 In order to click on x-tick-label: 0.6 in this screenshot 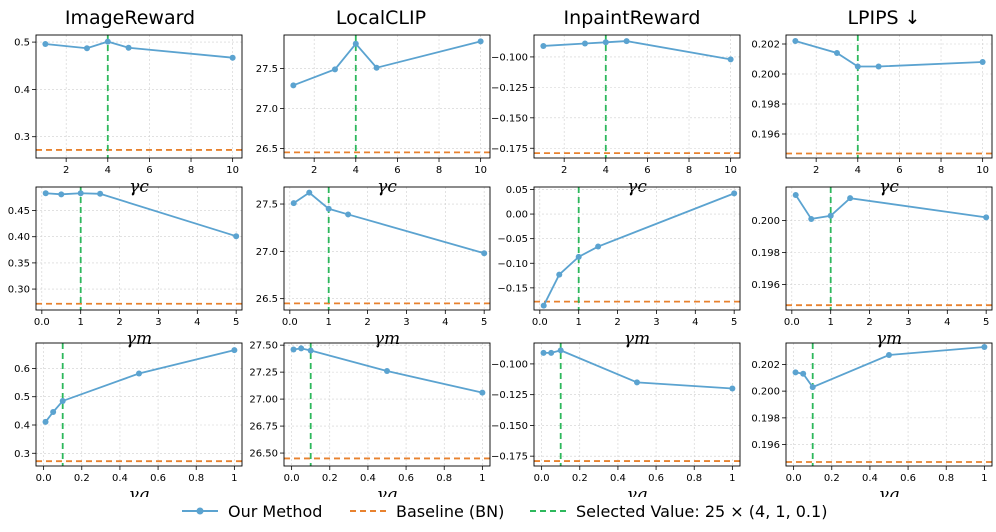, I will do `click(406, 478)`.